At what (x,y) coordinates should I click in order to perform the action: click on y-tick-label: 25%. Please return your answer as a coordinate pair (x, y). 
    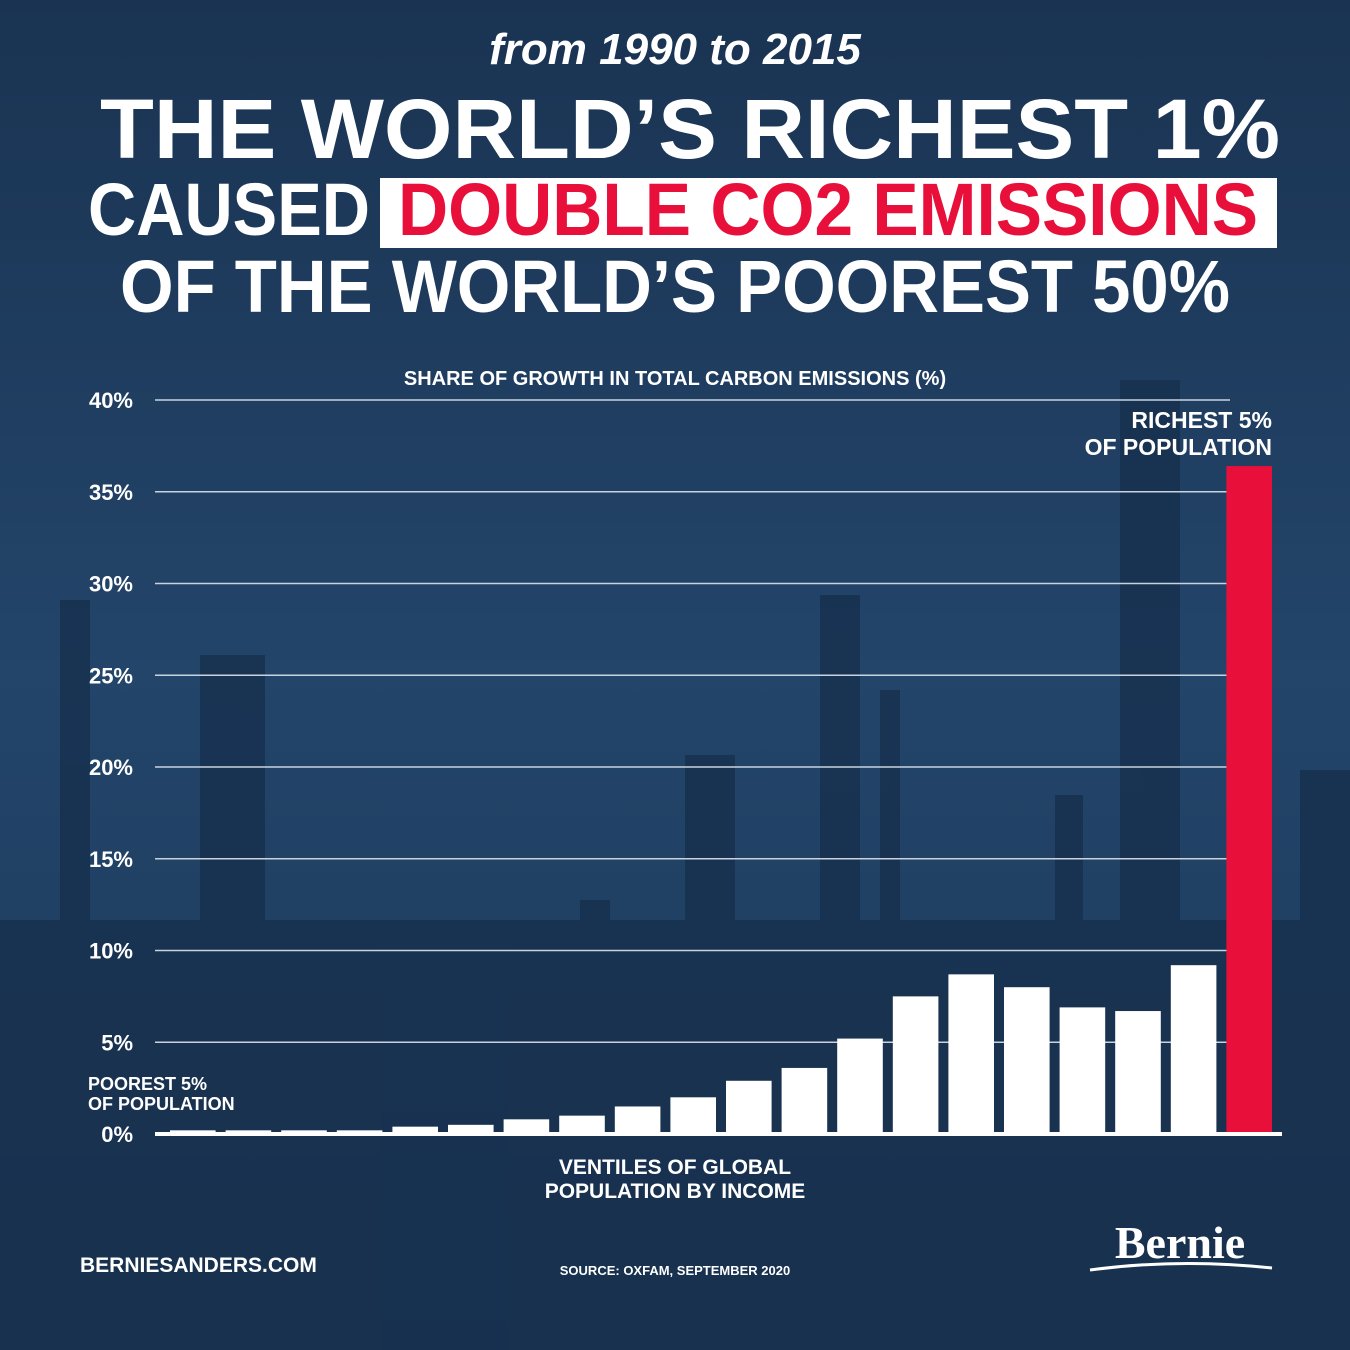
    Looking at the image, I should click on (111, 675).